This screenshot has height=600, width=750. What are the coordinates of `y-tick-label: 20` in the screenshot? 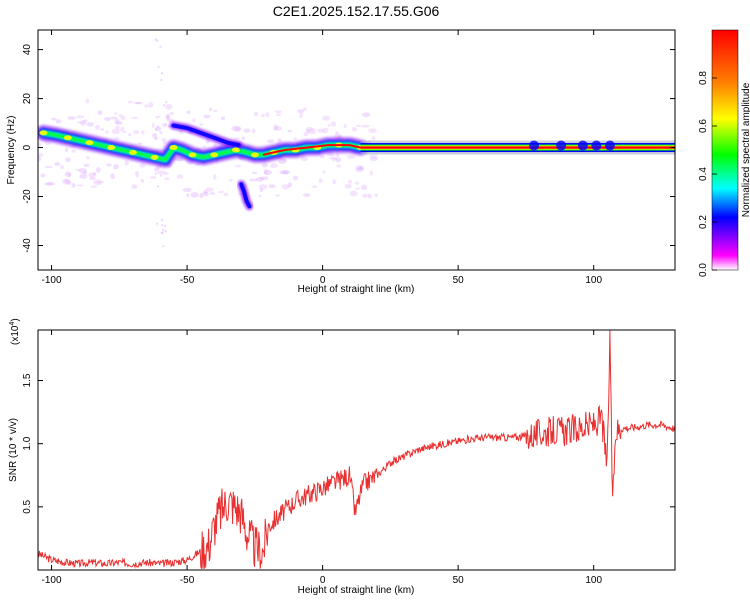 It's located at (27, 99).